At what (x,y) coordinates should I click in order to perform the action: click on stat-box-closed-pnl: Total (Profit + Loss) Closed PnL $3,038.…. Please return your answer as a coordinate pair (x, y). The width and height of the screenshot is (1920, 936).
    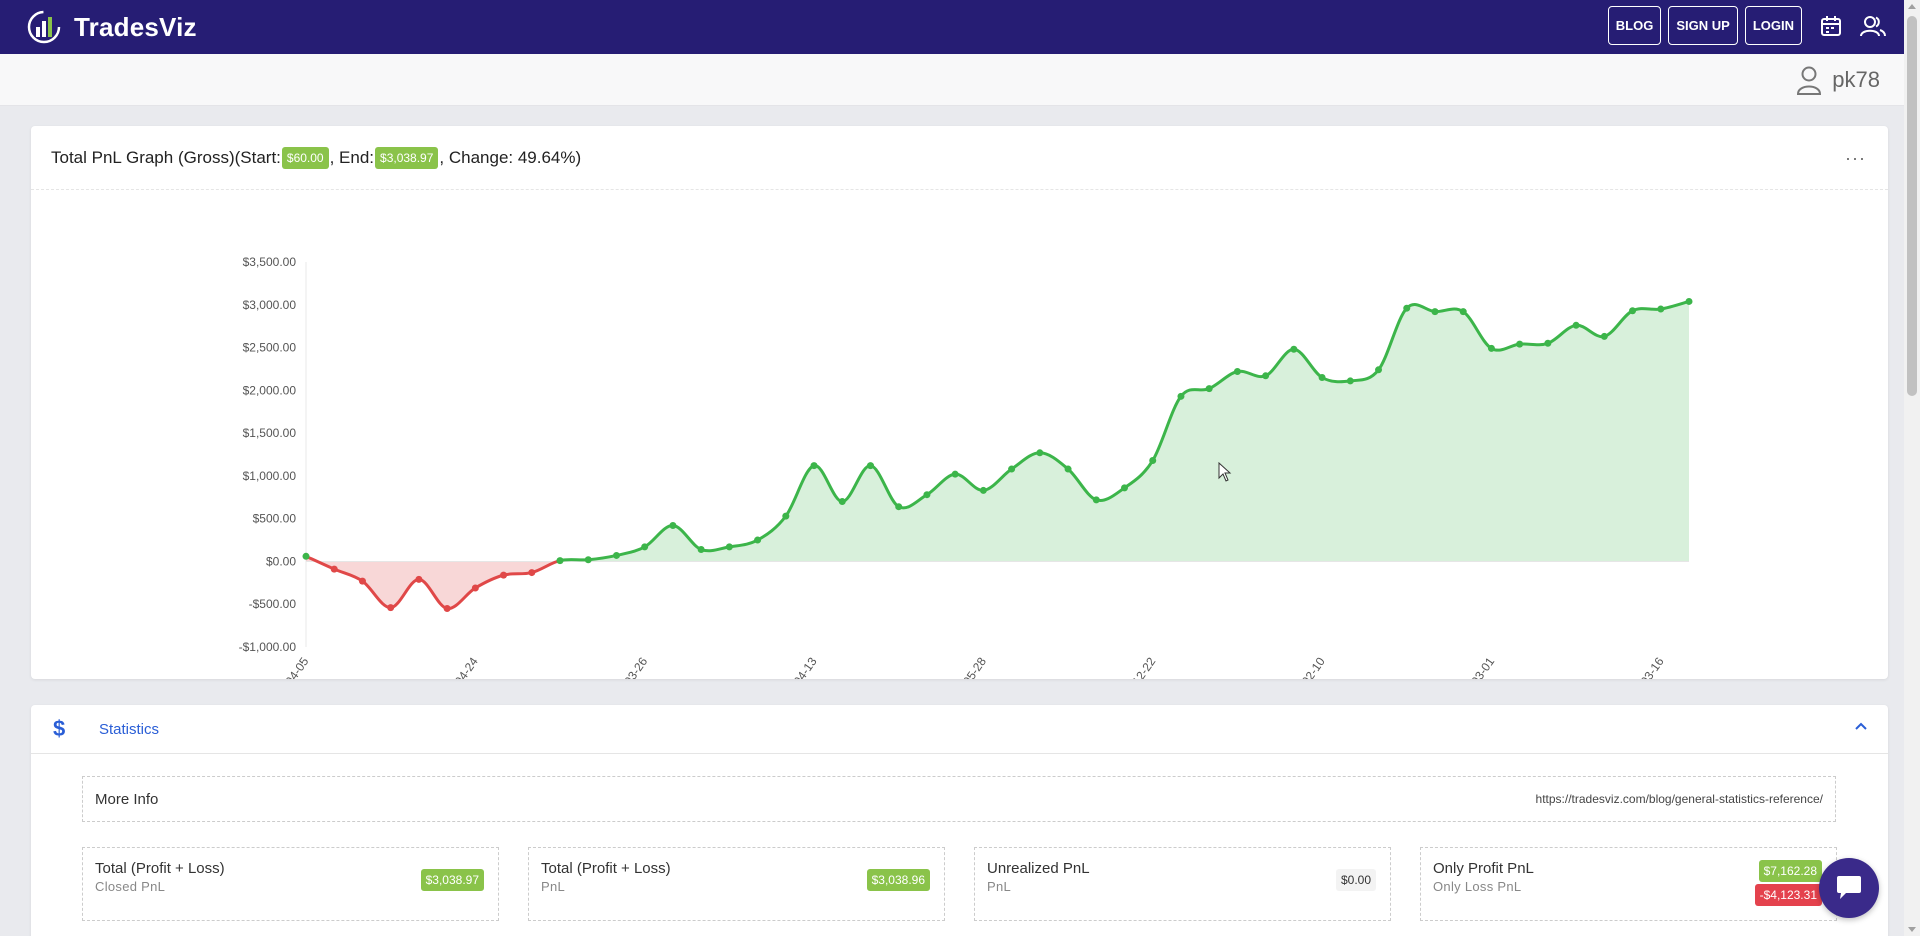
    Looking at the image, I should click on (290, 884).